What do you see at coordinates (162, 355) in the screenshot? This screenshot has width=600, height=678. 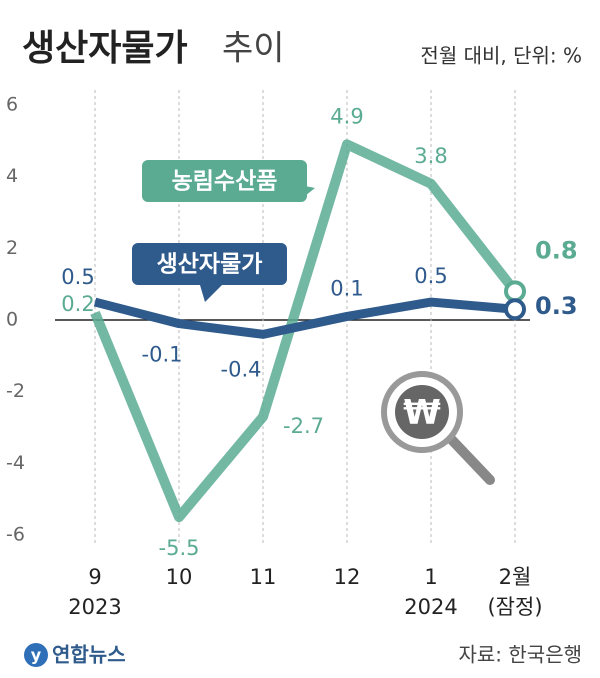 I see `data-label: -0.1` at bounding box center [162, 355].